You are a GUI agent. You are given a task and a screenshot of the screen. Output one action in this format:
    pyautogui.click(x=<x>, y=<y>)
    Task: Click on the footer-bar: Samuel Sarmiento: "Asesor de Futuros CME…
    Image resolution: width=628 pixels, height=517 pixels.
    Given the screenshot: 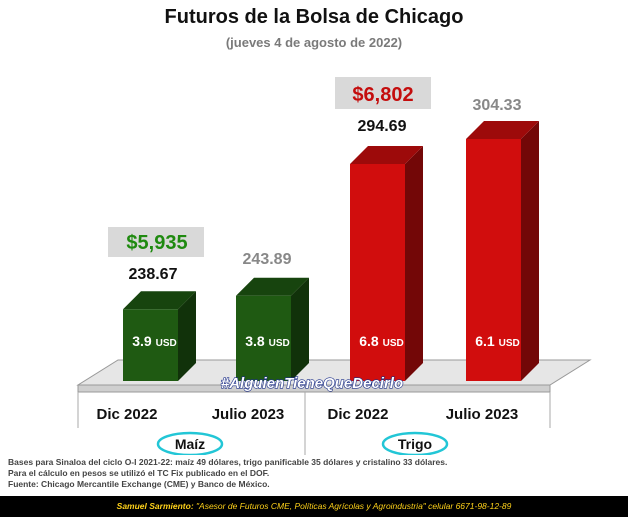 What is the action you would take?
    pyautogui.click(x=314, y=506)
    